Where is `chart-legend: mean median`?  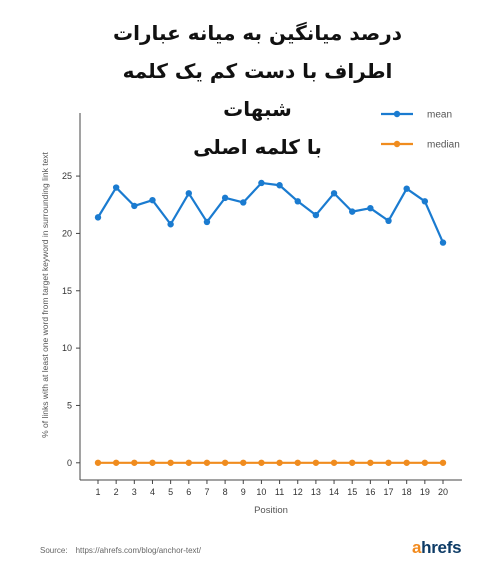 chart-legend: mean median is located at coordinates (420, 130).